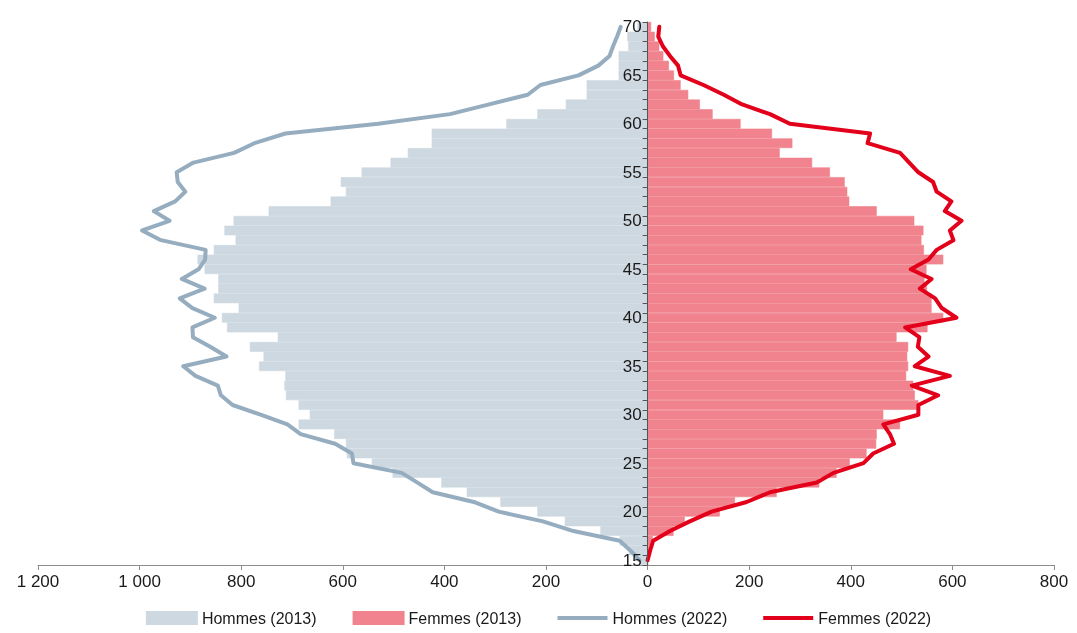 The height and width of the screenshot is (633, 1077). I want to click on x-tick-label: 0, so click(647, 581).